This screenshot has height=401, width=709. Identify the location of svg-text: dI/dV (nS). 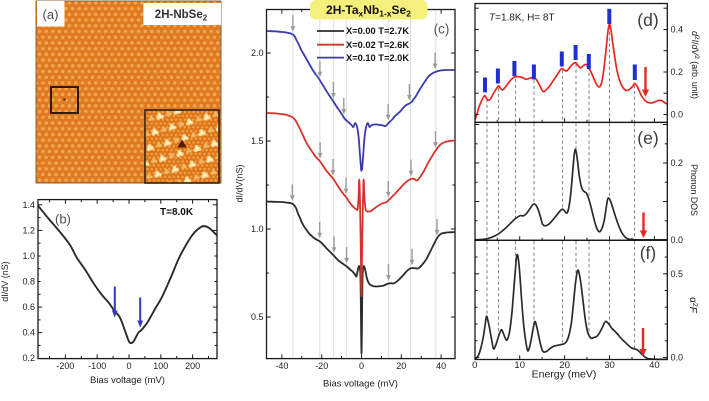
(5, 281).